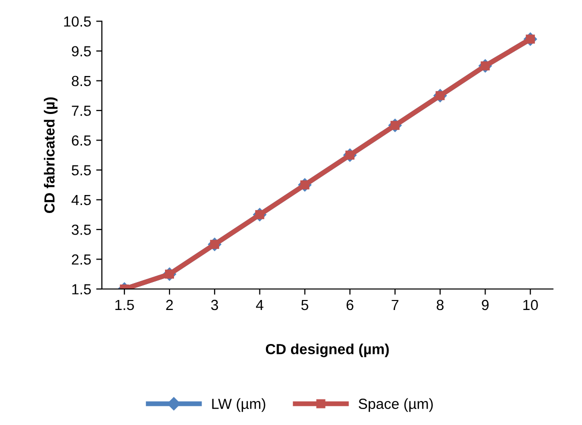 Image resolution: width=582 pixels, height=425 pixels. I want to click on x-tick-label: 2, so click(169, 305).